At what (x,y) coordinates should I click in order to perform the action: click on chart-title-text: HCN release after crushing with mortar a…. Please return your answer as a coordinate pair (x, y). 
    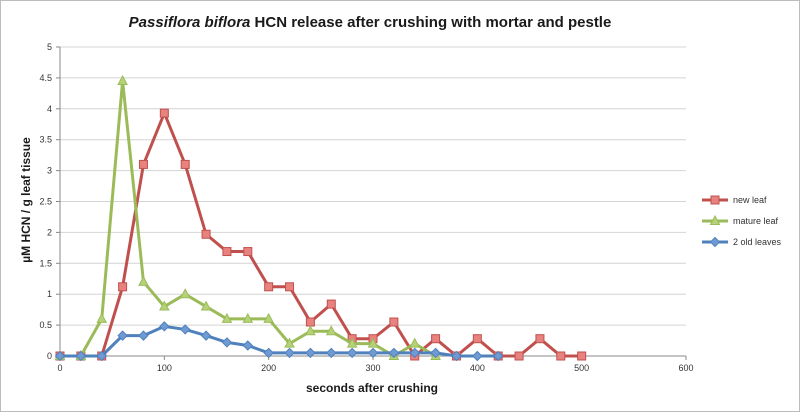
    Looking at the image, I should click on (431, 22).